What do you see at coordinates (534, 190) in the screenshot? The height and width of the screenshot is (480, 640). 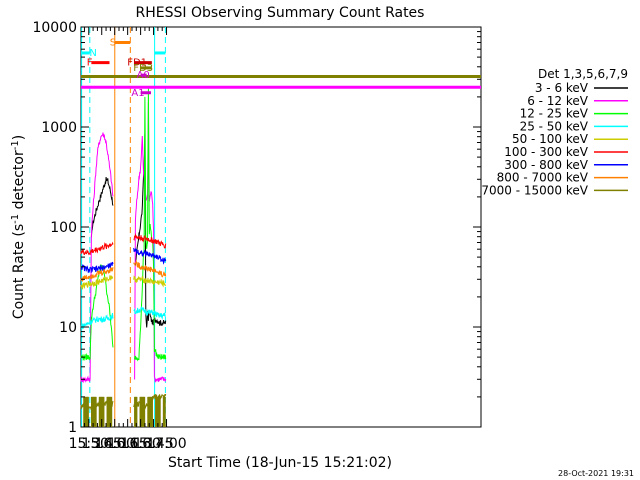 I see `legend-label-8: 7000 - 15000 keV` at bounding box center [534, 190].